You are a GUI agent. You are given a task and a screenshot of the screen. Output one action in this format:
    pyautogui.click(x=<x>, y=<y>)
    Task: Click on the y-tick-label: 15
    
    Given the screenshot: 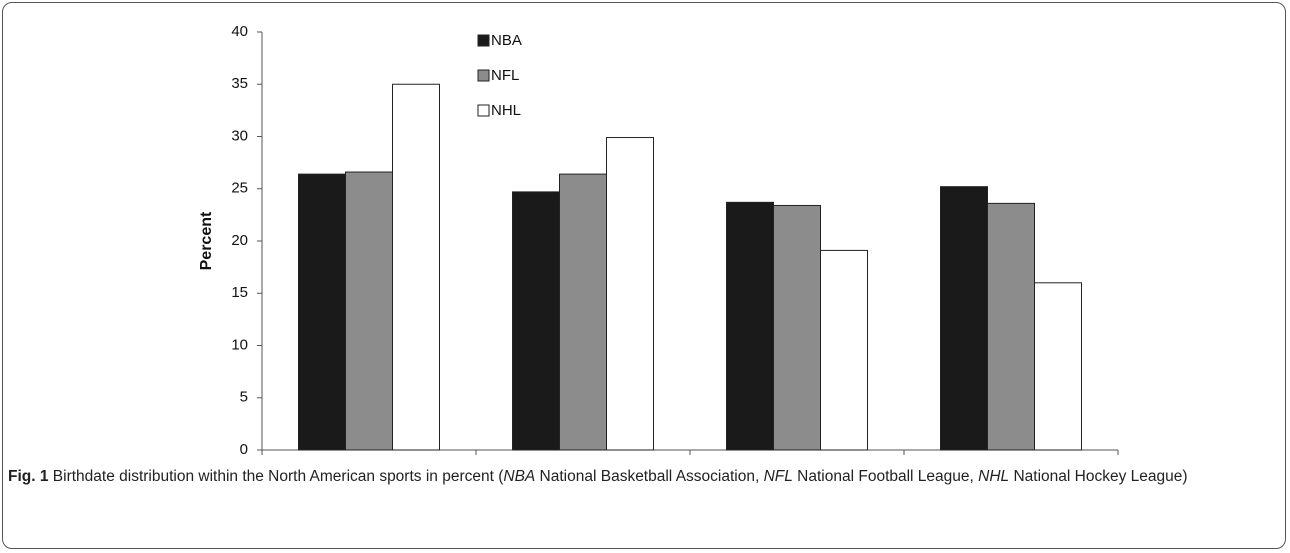 What is the action you would take?
    pyautogui.click(x=239, y=292)
    